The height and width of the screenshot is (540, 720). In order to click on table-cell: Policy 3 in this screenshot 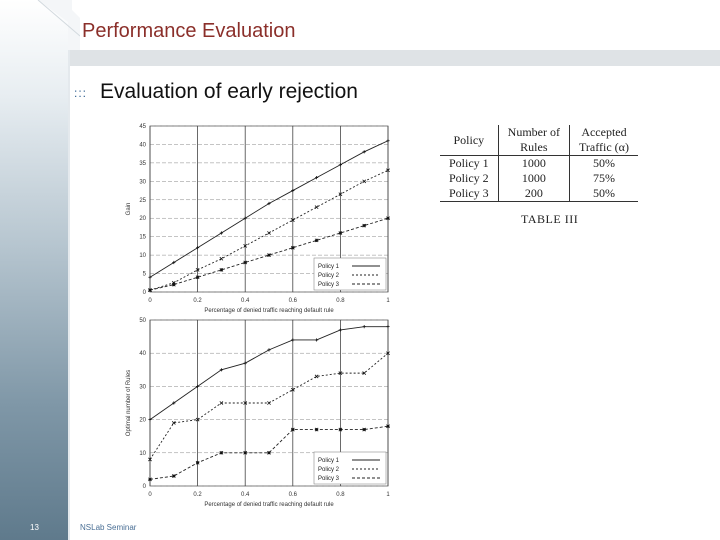, I will do `click(469, 194)`.